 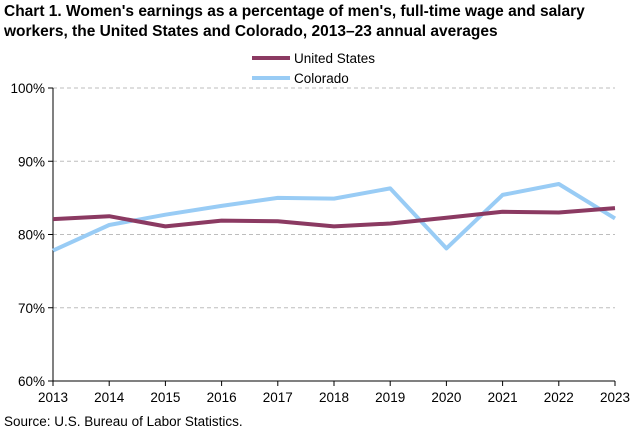 What do you see at coordinates (222, 397) in the screenshot?
I see `x-tick-label: 2016` at bounding box center [222, 397].